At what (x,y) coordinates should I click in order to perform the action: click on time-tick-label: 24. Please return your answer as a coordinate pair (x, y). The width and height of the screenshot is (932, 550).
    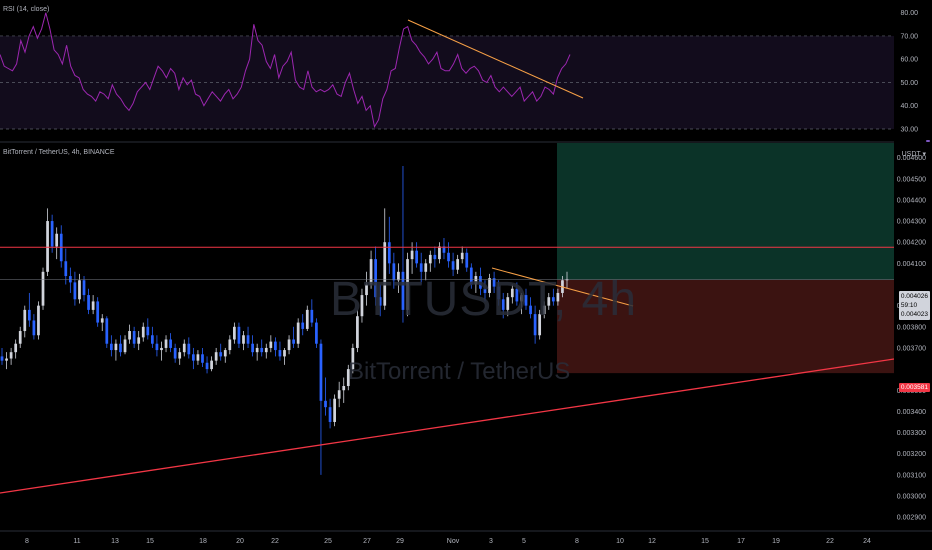
    Looking at the image, I should click on (867, 541).